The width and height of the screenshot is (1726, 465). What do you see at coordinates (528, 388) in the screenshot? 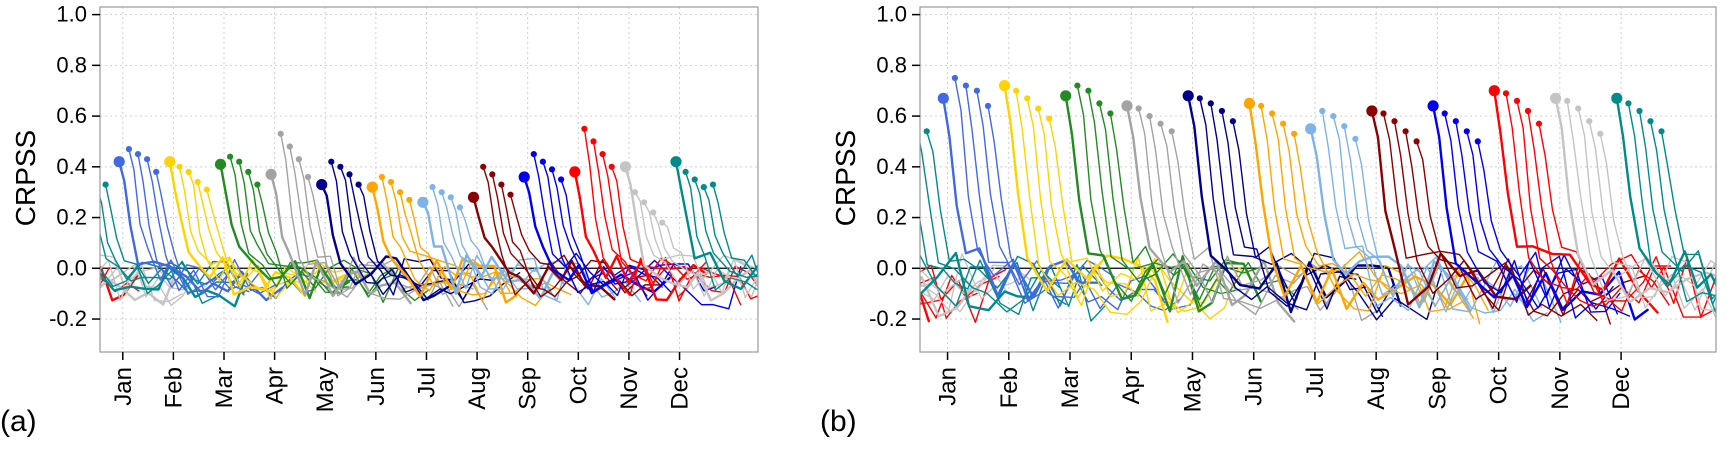
I see `x-tick-label: Sep` at bounding box center [528, 388].